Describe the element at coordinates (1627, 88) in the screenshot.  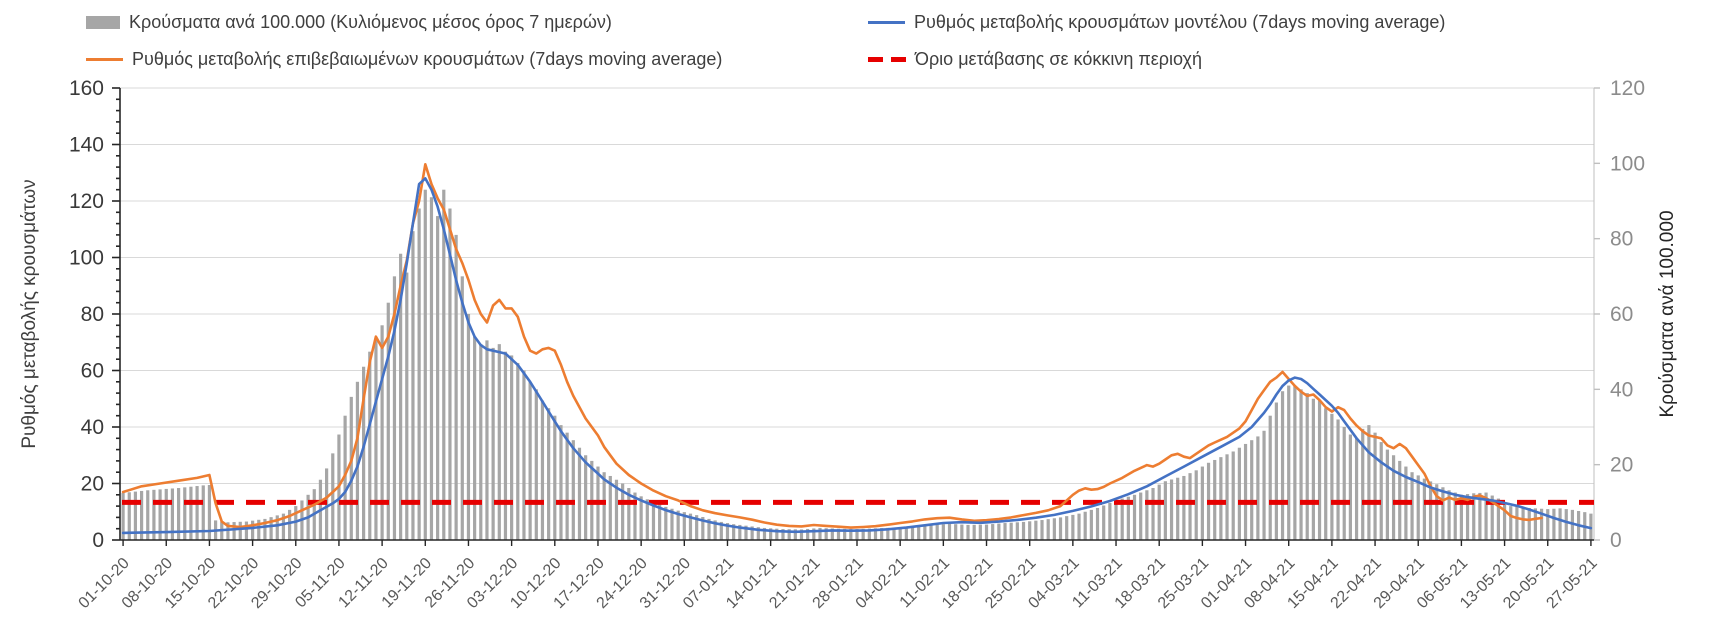
I see `right-axis-tick-label: 120` at that location.